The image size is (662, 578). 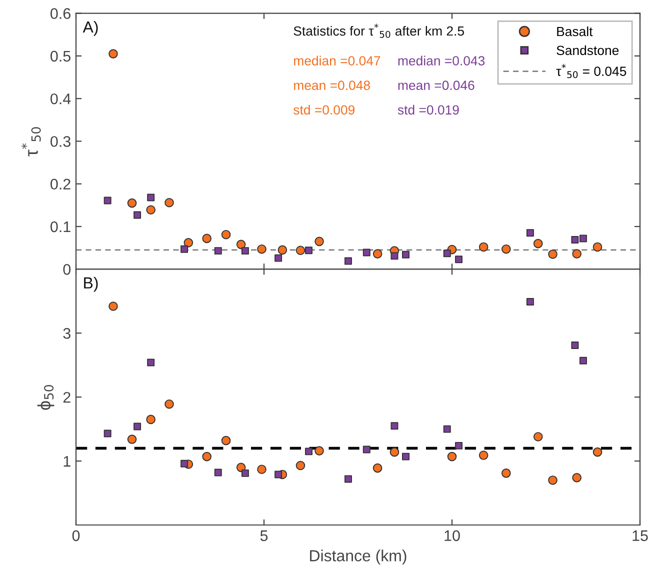 What do you see at coordinates (575, 31) in the screenshot?
I see `legend-label: Basalt` at bounding box center [575, 31].